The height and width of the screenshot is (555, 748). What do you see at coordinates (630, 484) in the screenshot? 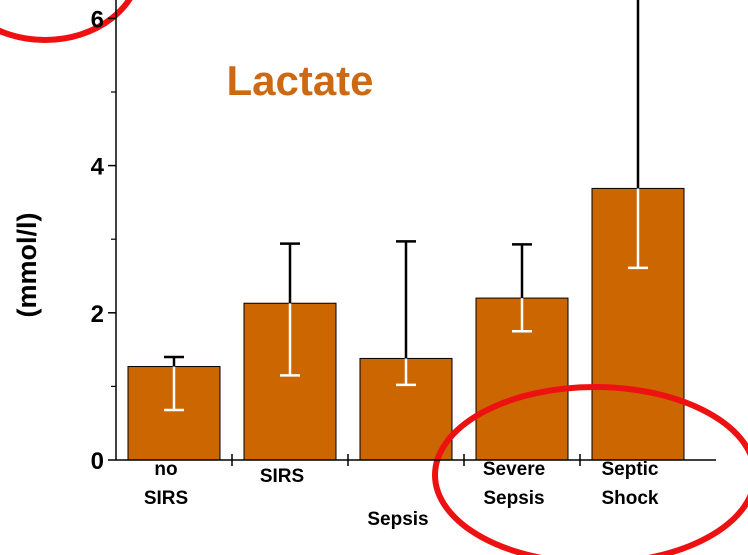
I see `x-tick-label: Septic Shock` at bounding box center [630, 484].